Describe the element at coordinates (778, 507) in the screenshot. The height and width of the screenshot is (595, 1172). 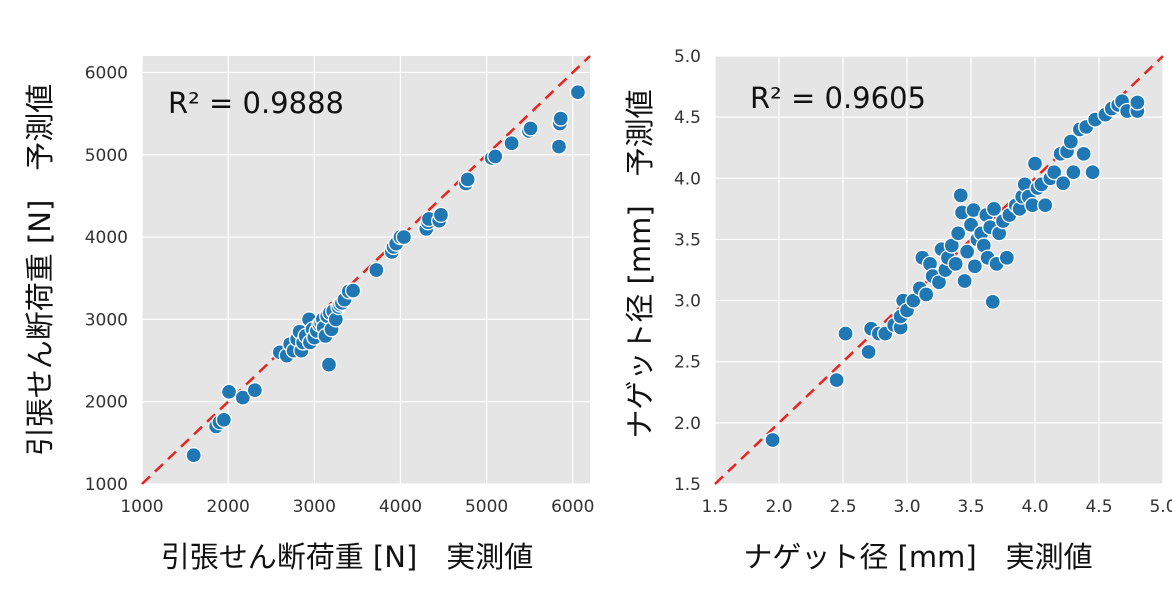
I see `x-tick-label: 2.0` at that location.